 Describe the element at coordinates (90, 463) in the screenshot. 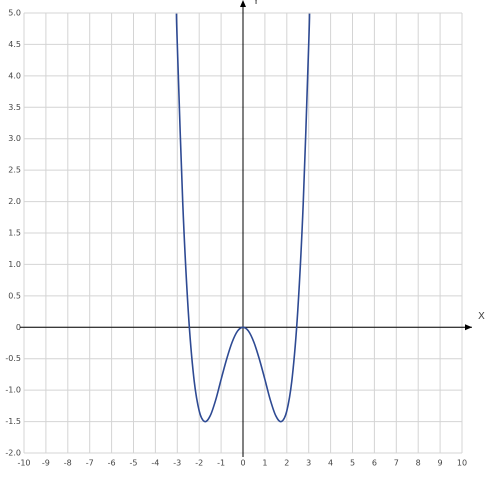

I see `x-tick-label: -7` at that location.